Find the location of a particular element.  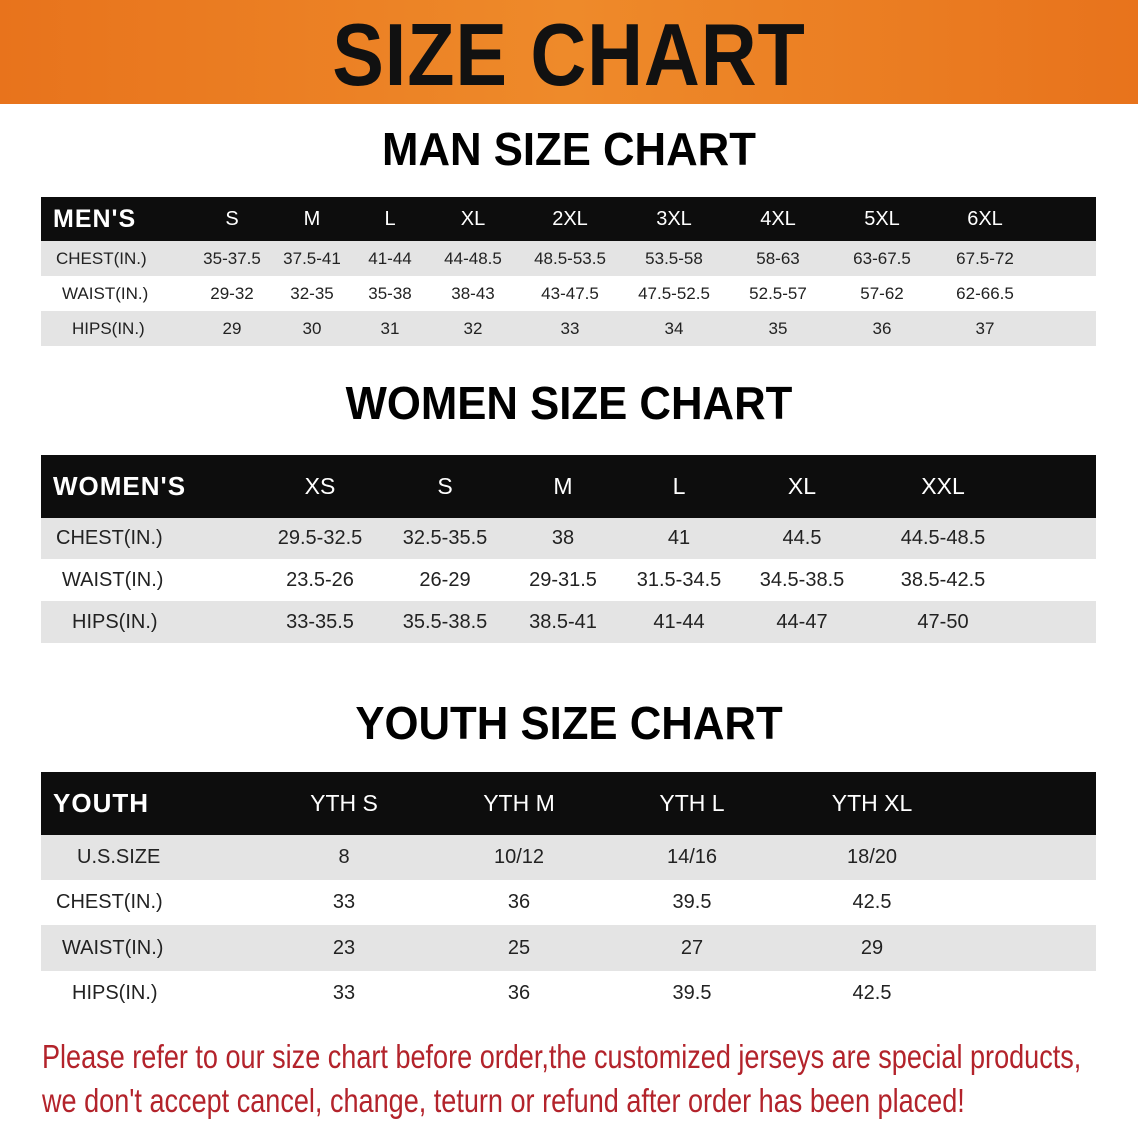

table-cell: 34 is located at coordinates (674, 328).